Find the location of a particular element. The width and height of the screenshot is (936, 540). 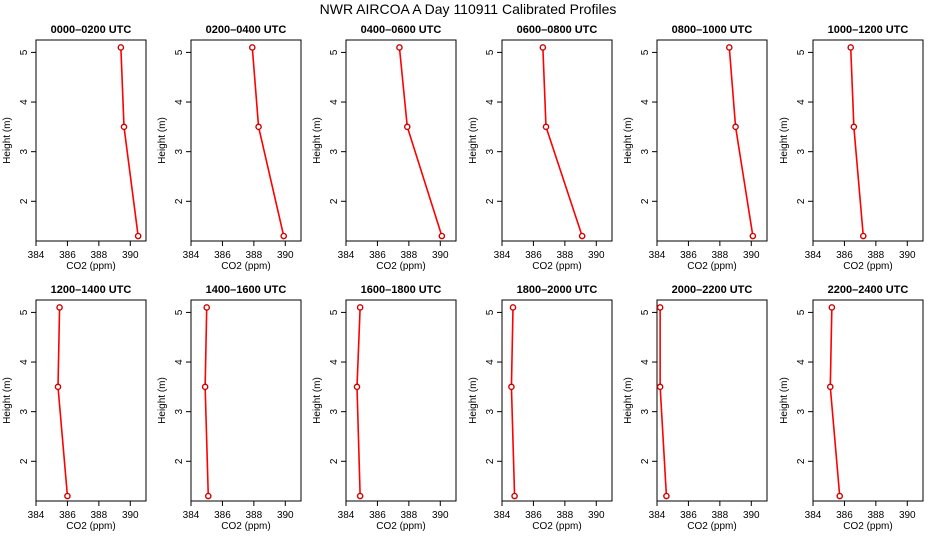

panel-title: 2200–2400 UTC is located at coordinates (868, 290).